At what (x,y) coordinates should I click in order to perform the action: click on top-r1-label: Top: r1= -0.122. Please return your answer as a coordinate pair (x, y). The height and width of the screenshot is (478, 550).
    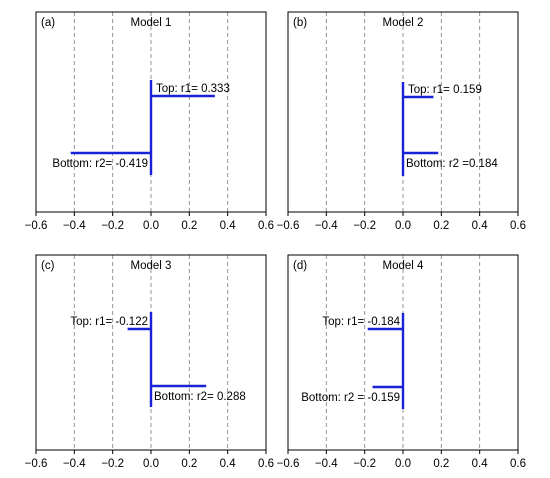
    Looking at the image, I should click on (109, 322).